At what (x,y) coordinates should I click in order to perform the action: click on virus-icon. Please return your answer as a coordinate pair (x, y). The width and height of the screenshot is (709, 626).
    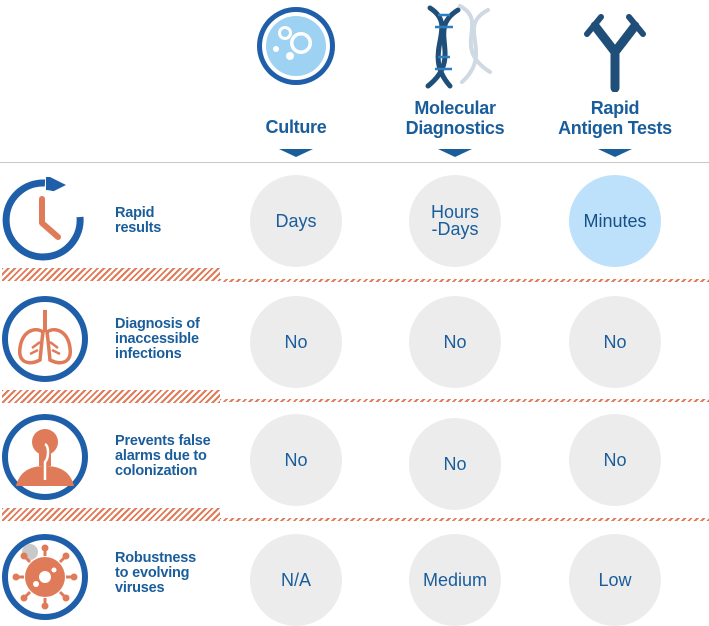
    Looking at the image, I should click on (45, 577).